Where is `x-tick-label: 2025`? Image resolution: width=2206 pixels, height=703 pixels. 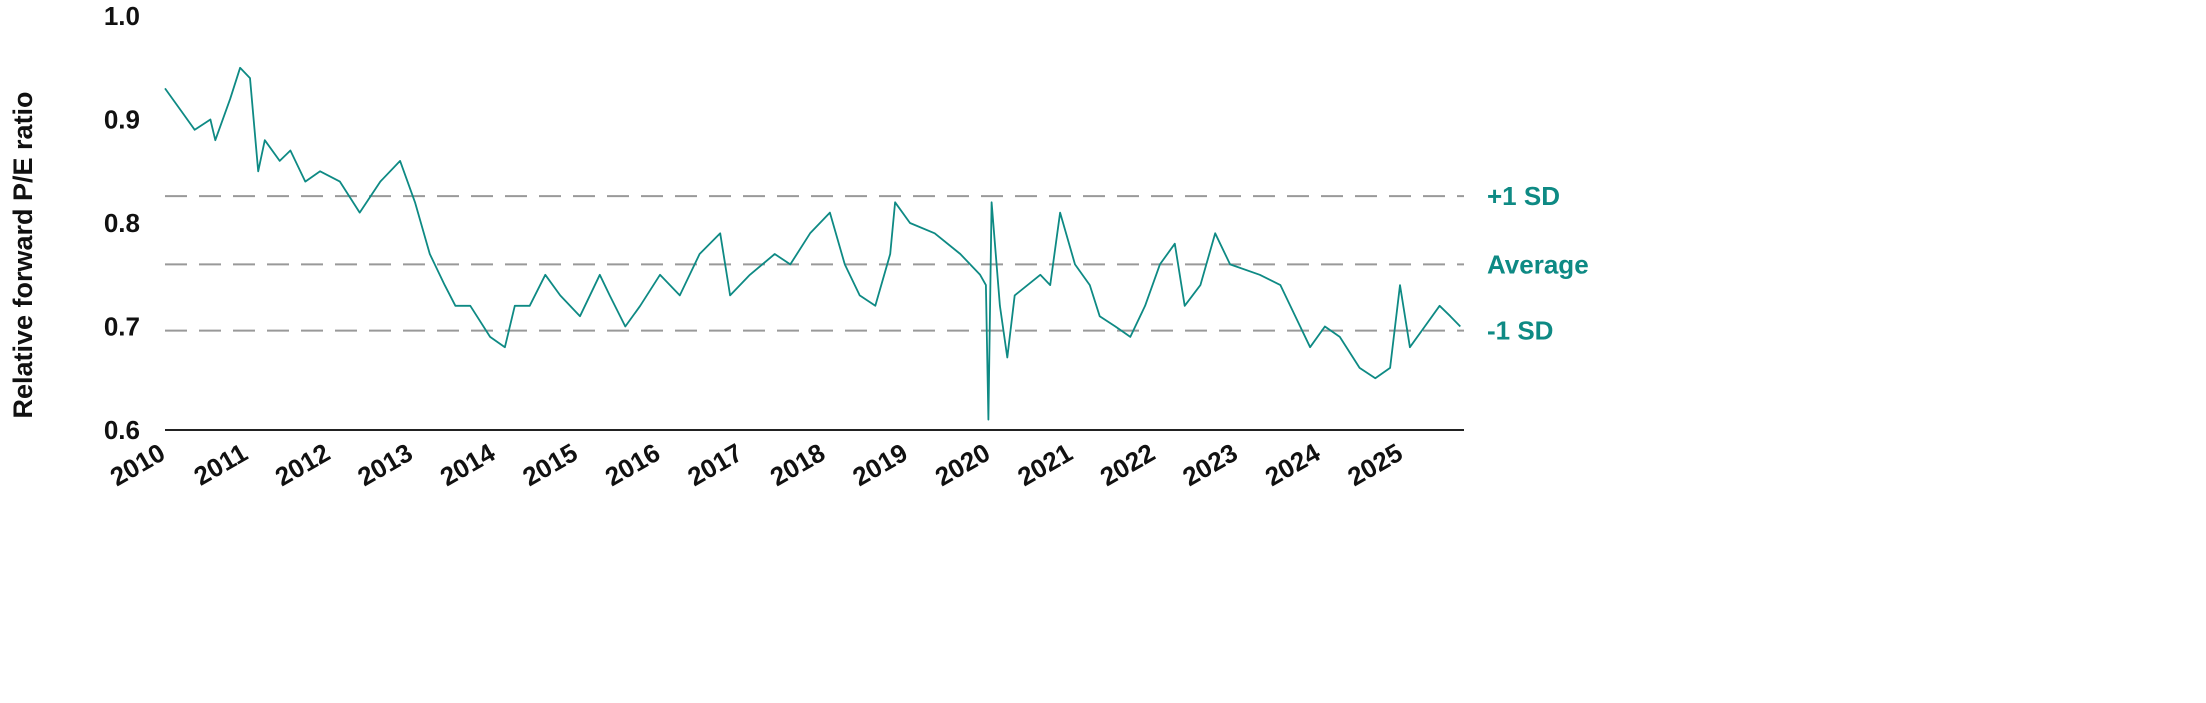 x-tick-label: 2025 is located at coordinates (1374, 464).